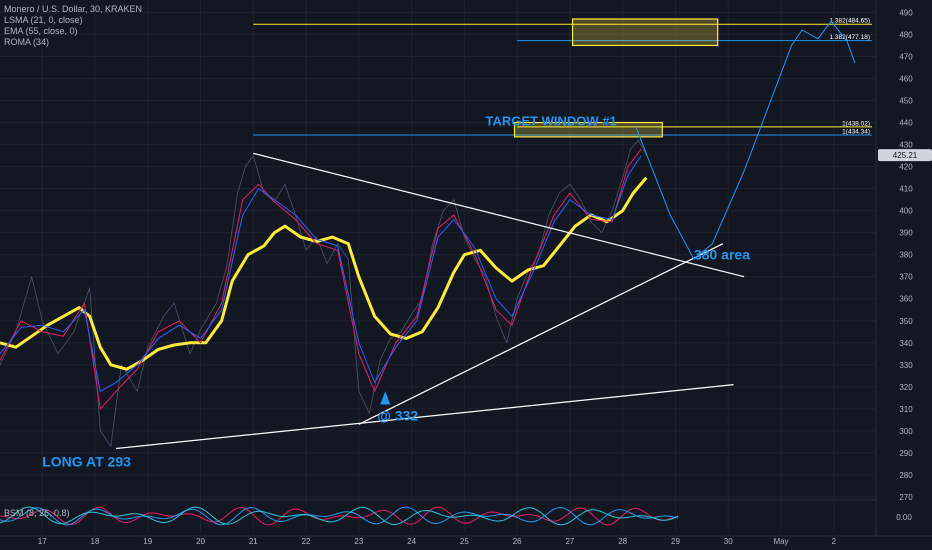  What do you see at coordinates (385, 398) in the screenshot?
I see `up-arrow-icon` at bounding box center [385, 398].